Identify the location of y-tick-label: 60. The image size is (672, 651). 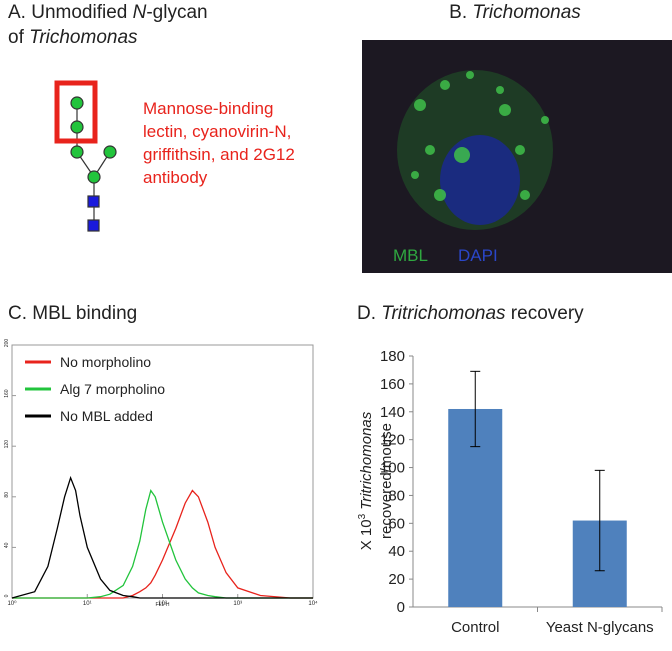
(396, 523).